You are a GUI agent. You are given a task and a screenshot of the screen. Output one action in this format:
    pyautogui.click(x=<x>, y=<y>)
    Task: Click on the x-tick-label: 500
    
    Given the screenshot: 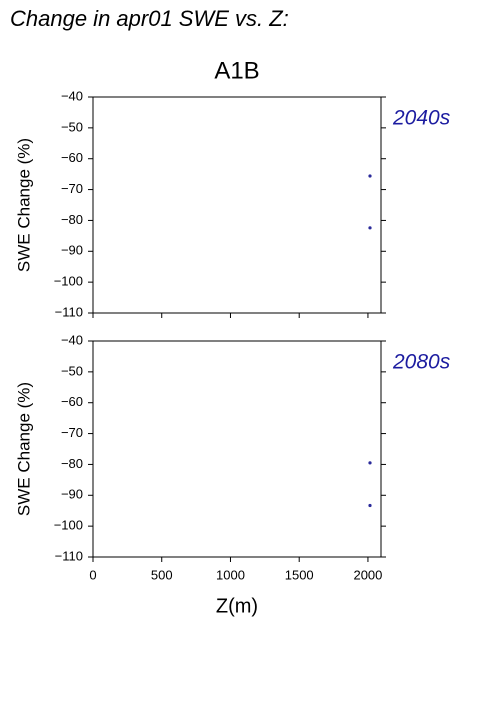 What is the action you would take?
    pyautogui.click(x=162, y=574)
    